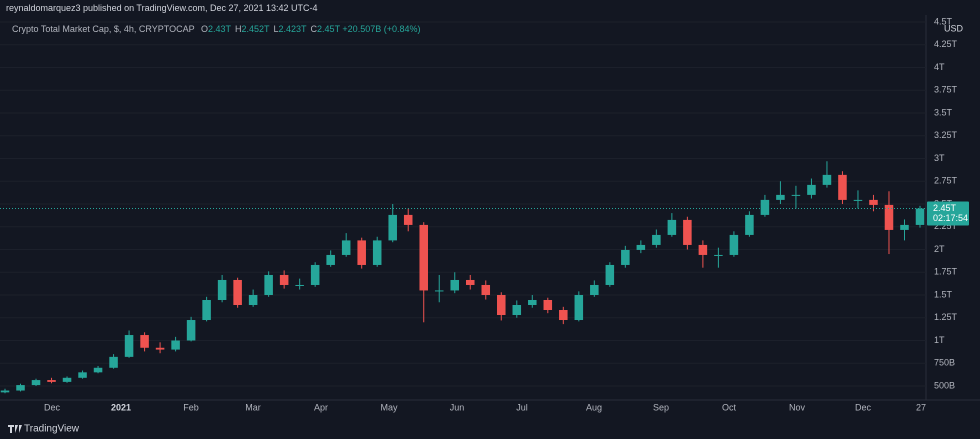 This screenshot has width=980, height=439. What do you see at coordinates (255, 29) in the screenshot?
I see `ohlc-value: 2.452T` at bounding box center [255, 29].